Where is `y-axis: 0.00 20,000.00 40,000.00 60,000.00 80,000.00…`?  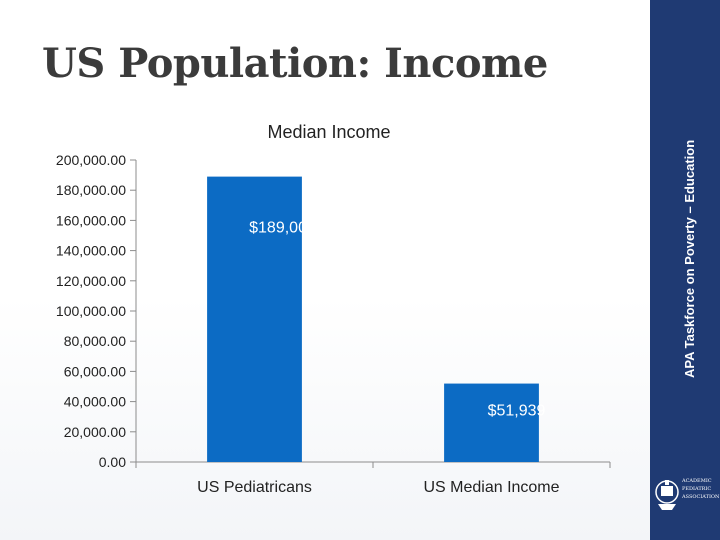 y-axis: 0.00 20,000.00 40,000.00 60,000.00 80,000.00… is located at coordinates (96, 311).